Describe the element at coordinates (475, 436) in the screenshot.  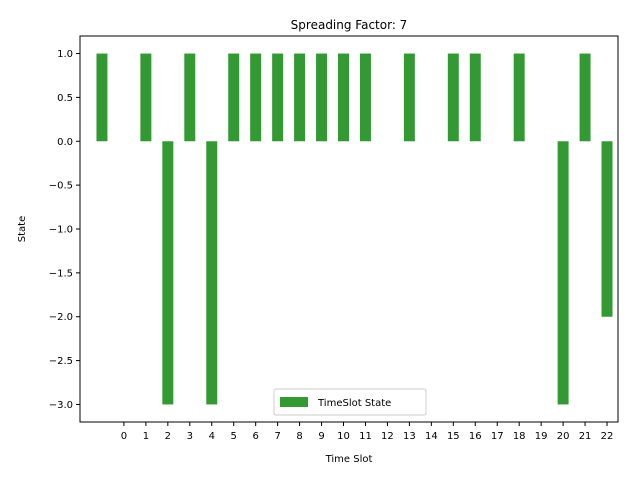
I see `x-tick-label: 16` at that location.